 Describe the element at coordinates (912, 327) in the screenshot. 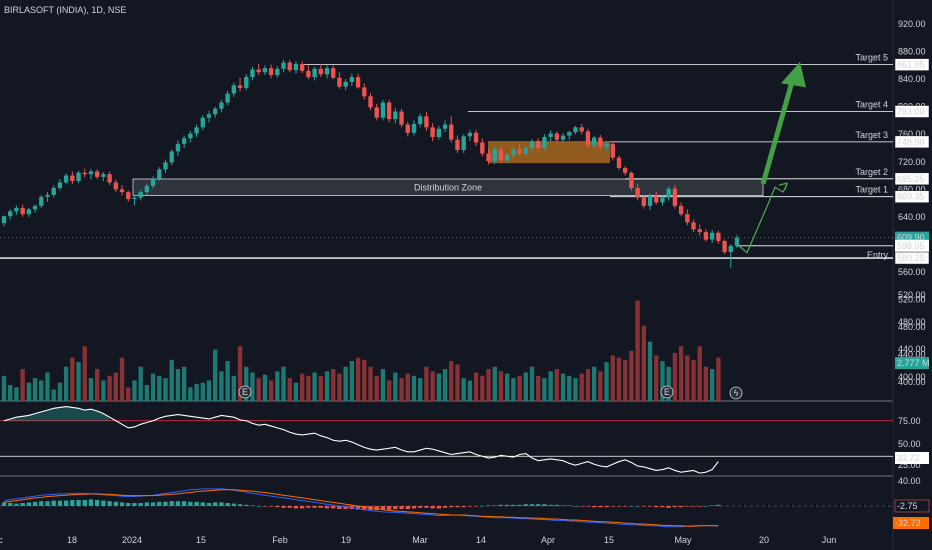

I see `price-tick-label: 480.00` at that location.